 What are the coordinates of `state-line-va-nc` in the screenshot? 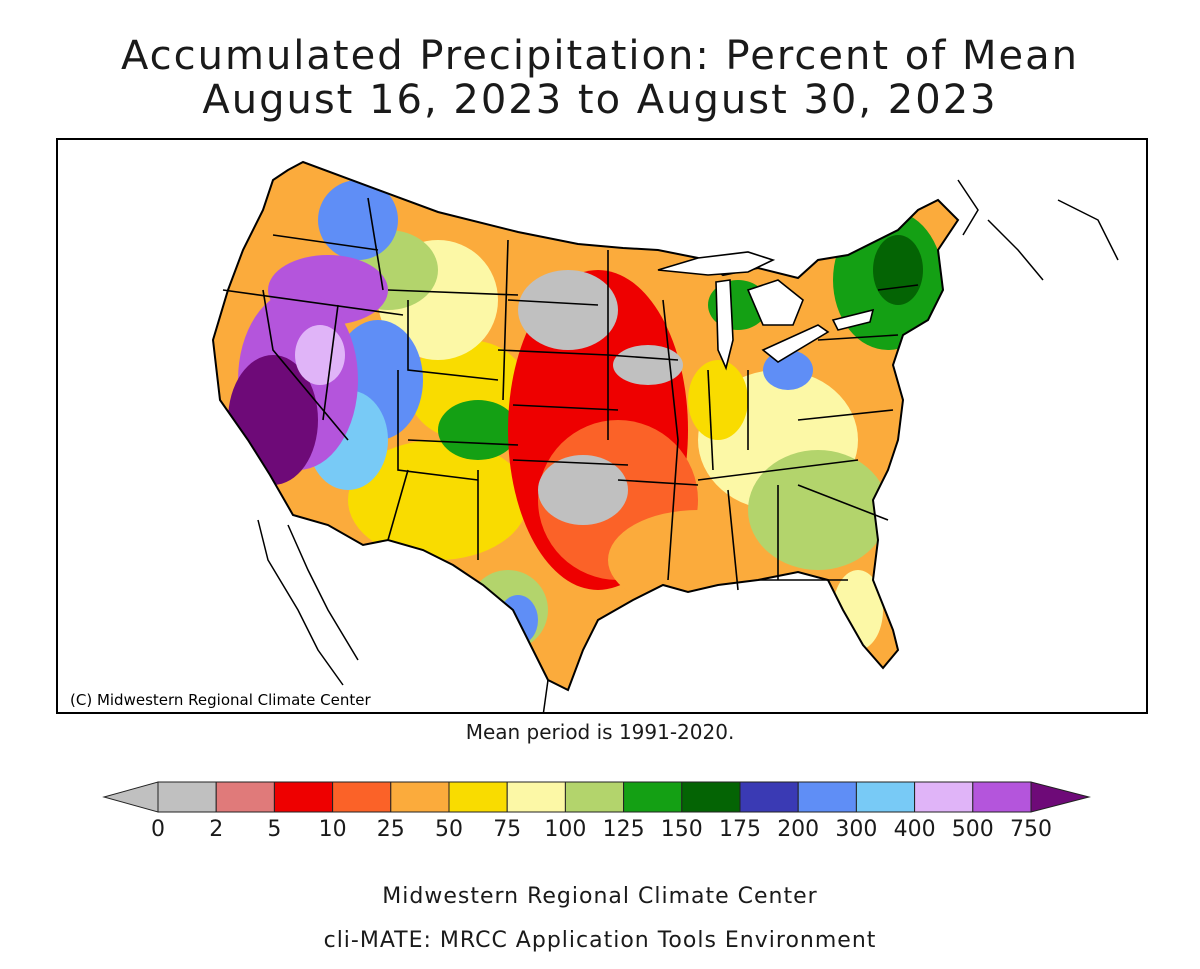 It's located at (845, 415).